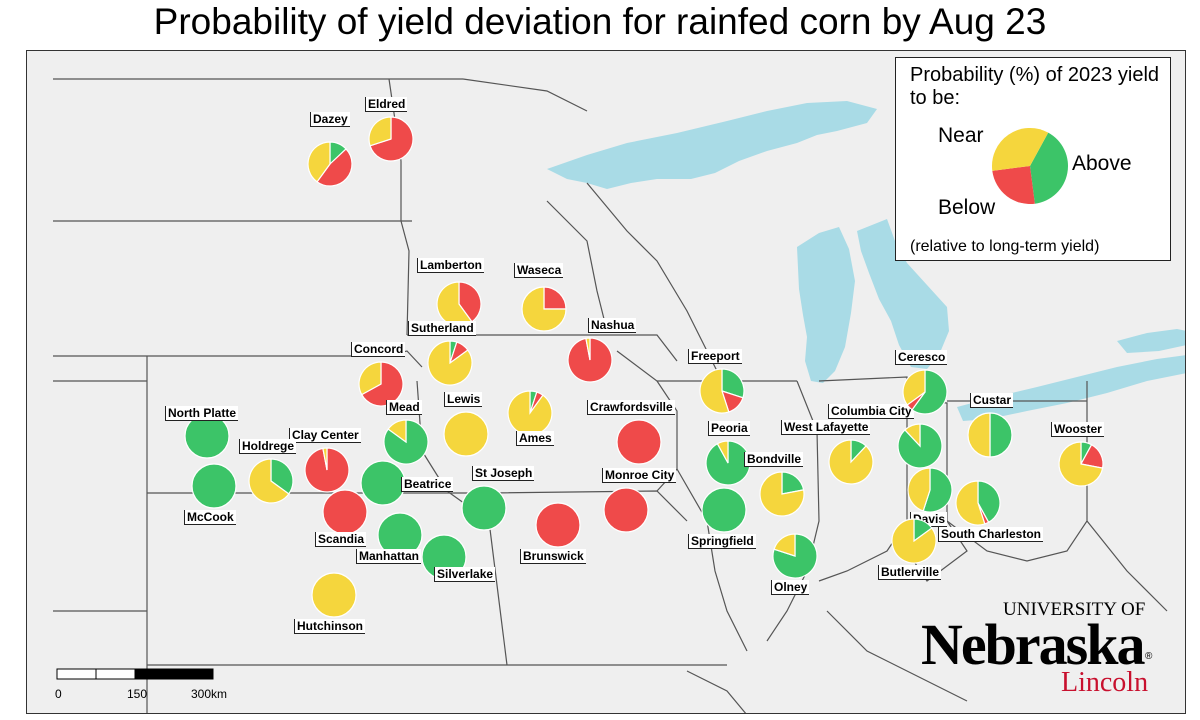  Describe the element at coordinates (135, 674) in the screenshot. I see `scale-bar-graphic` at that location.